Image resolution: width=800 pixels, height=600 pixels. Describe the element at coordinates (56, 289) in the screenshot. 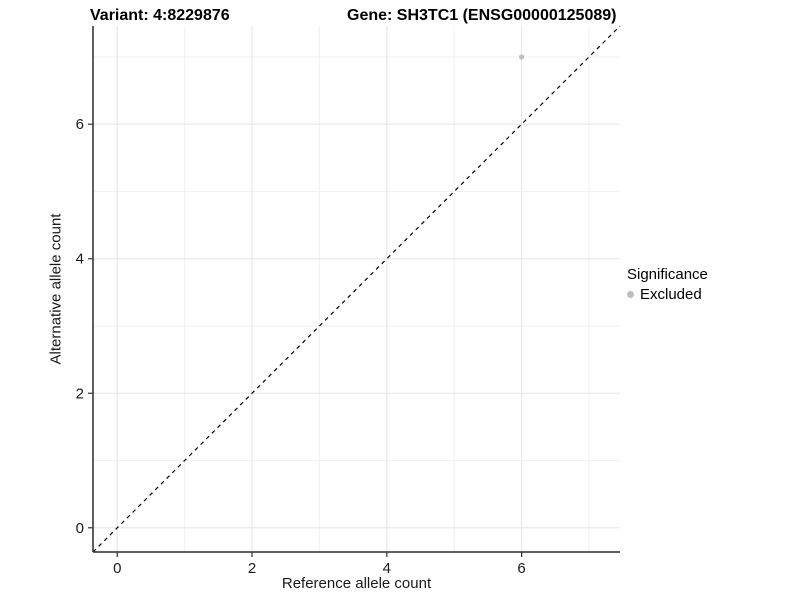

I see `y-axis-title: Alternative allele count` at that location.